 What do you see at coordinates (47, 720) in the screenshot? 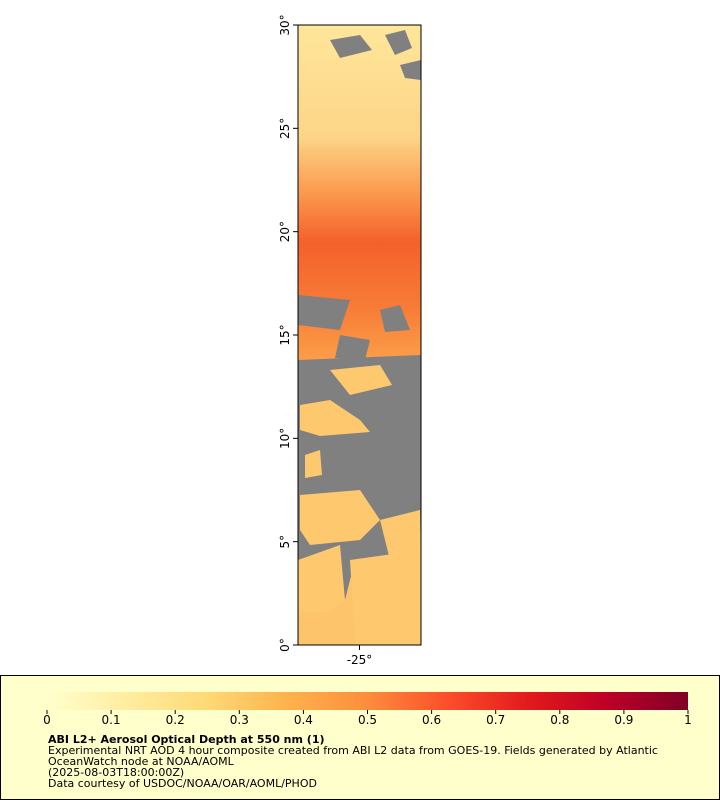
I see `colorbar-tick-label: 0` at bounding box center [47, 720].